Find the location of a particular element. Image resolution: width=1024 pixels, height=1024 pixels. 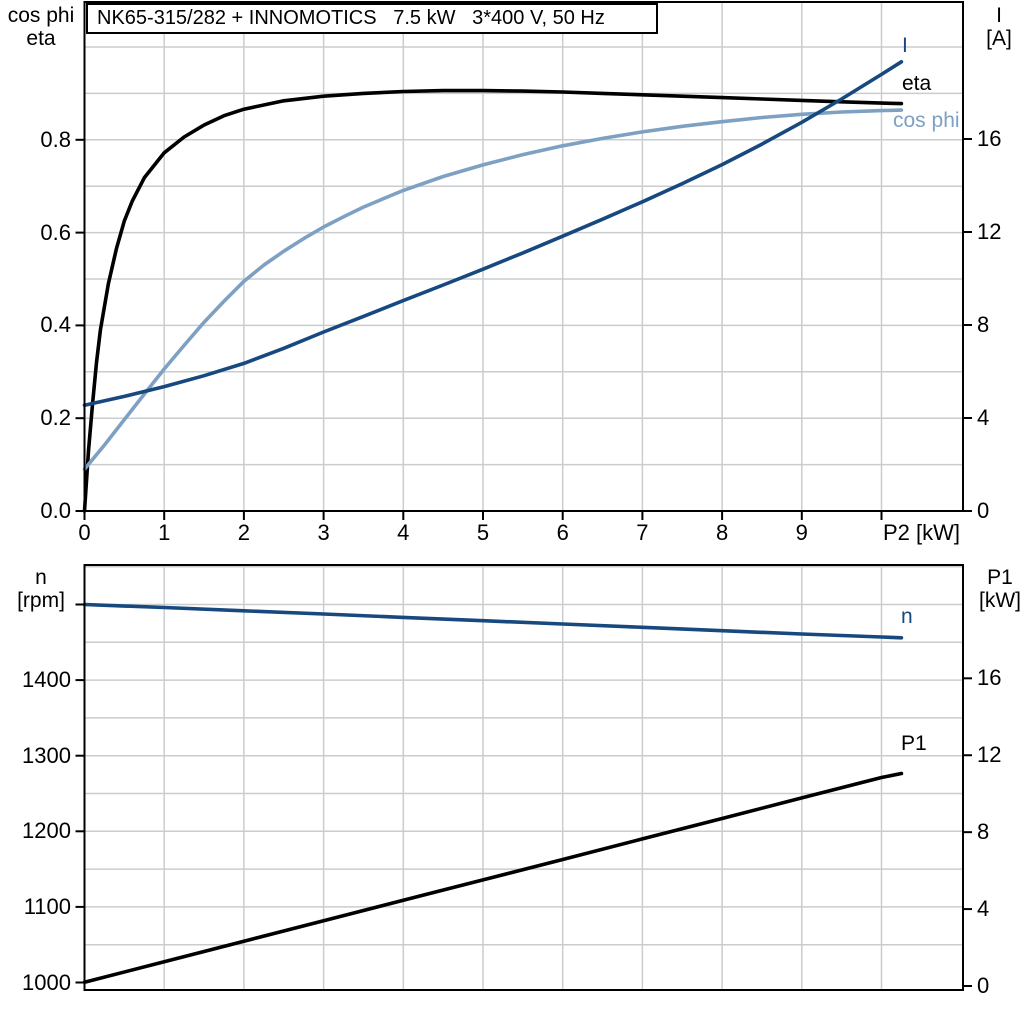

curve-label-speed: n is located at coordinates (907, 616).